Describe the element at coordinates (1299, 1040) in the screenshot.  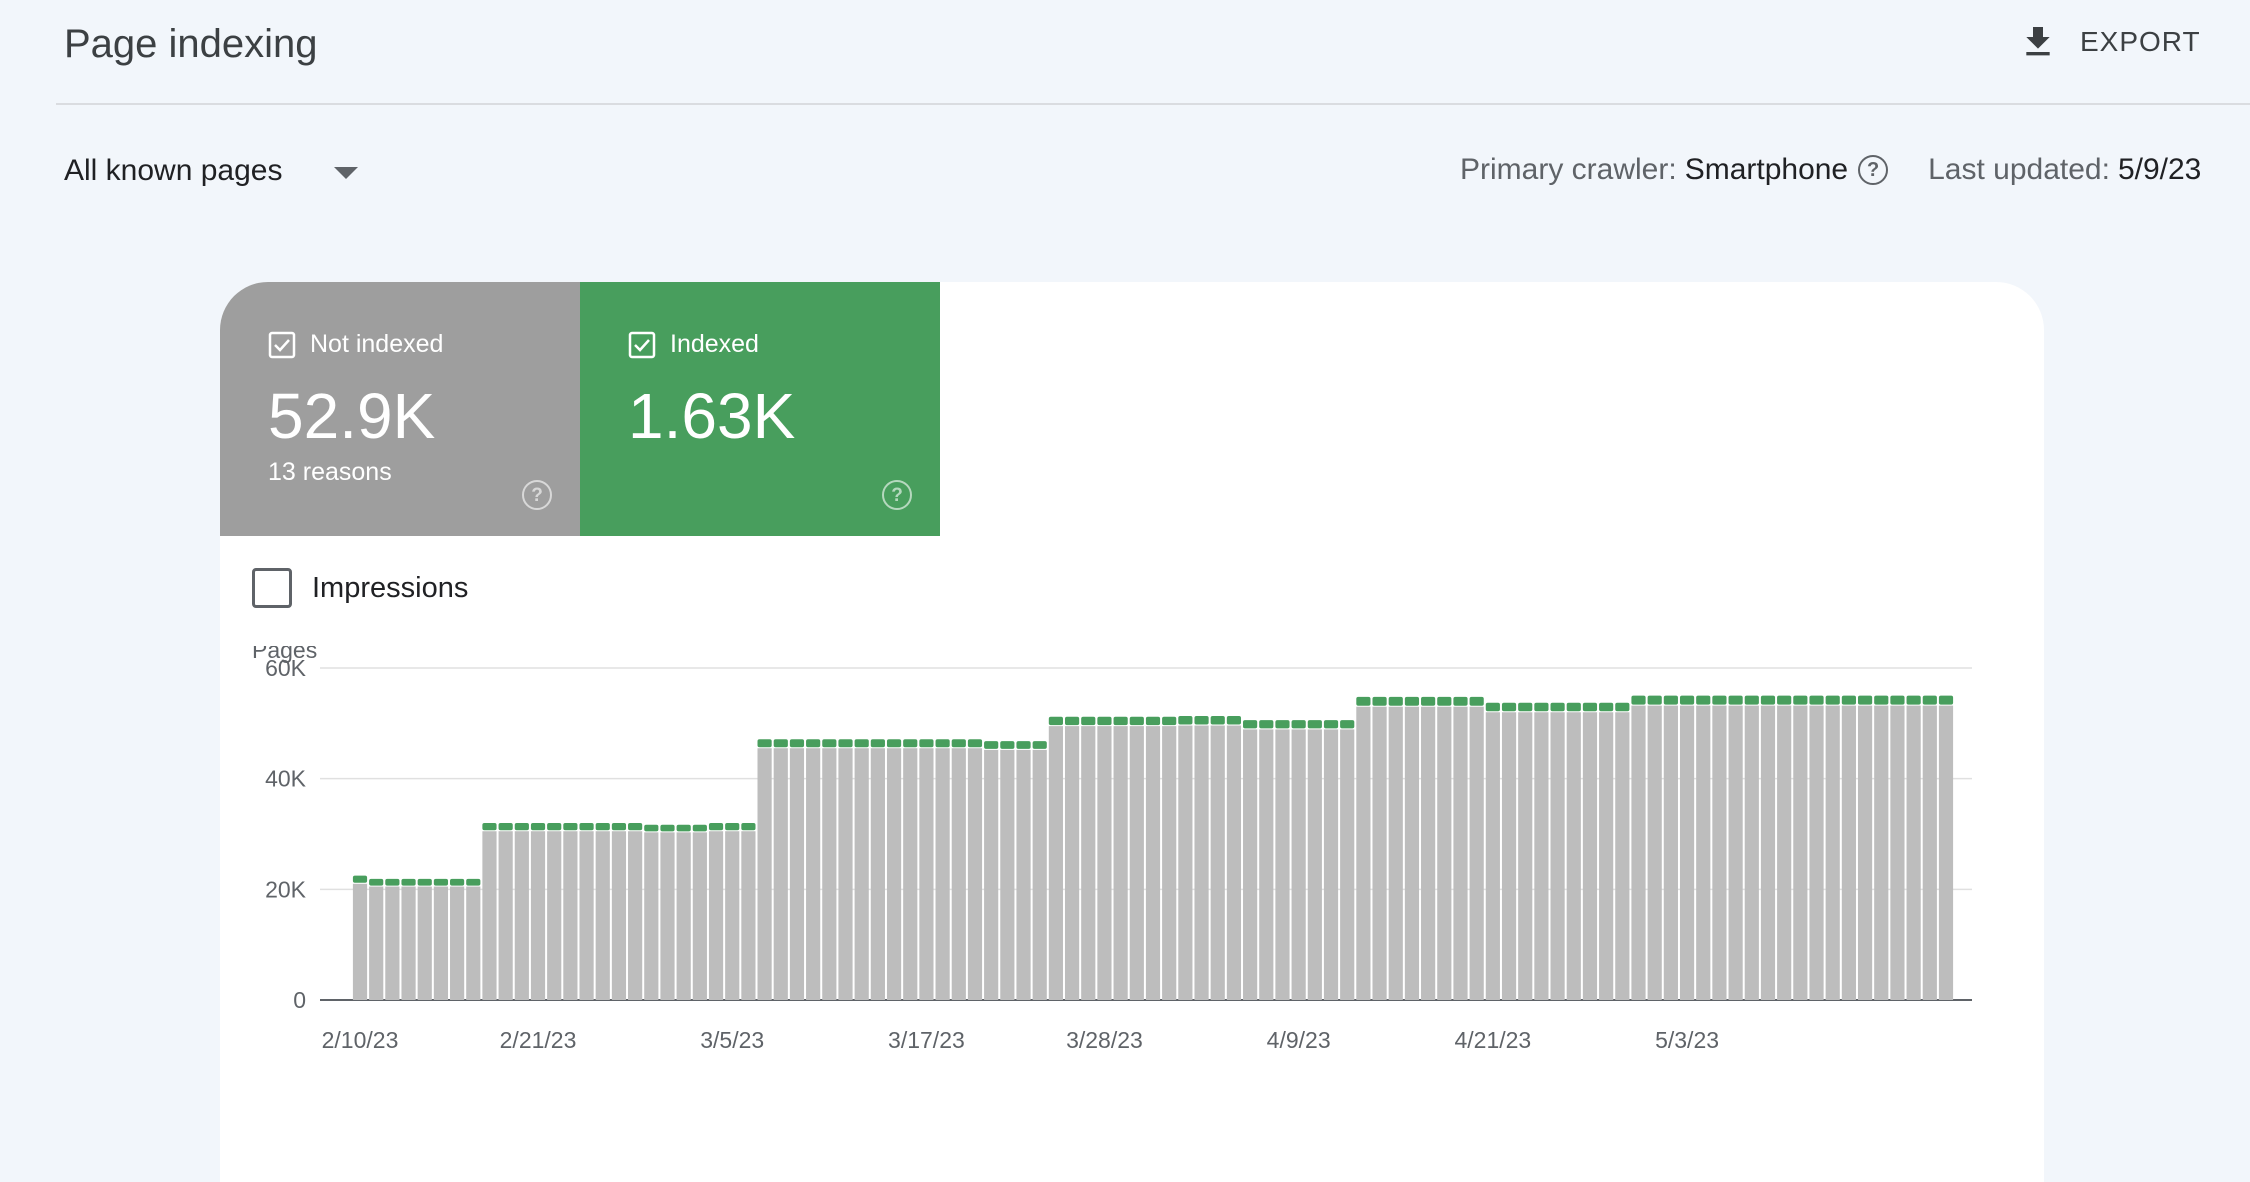
I see `x-tick-label: 4/9/23` at that location.